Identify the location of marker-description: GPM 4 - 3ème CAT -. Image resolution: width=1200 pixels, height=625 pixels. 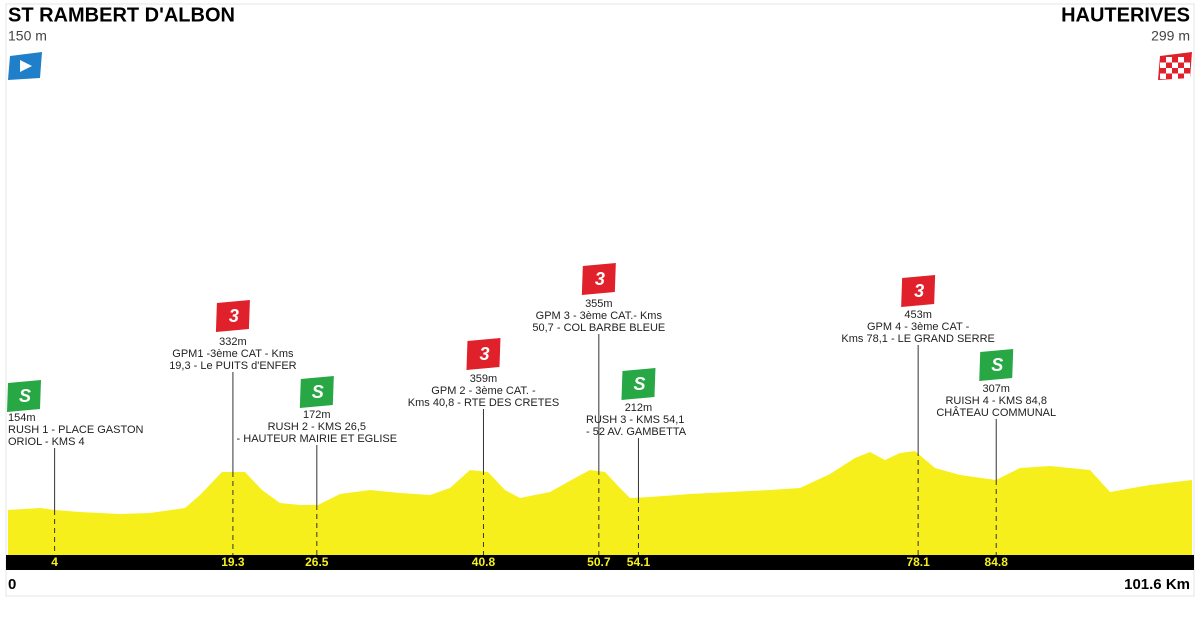
(918, 327).